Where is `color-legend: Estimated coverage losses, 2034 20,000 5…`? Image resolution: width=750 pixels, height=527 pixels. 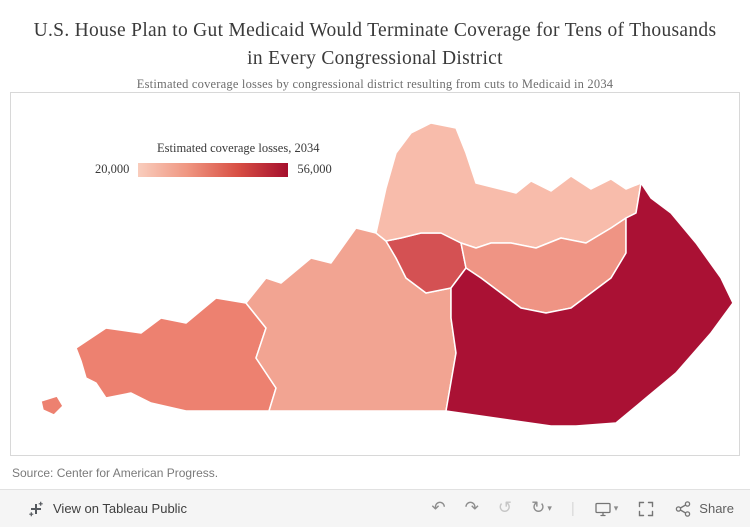
color-legend: Estimated coverage losses, 2034 20,000 5… is located at coordinates (213, 159).